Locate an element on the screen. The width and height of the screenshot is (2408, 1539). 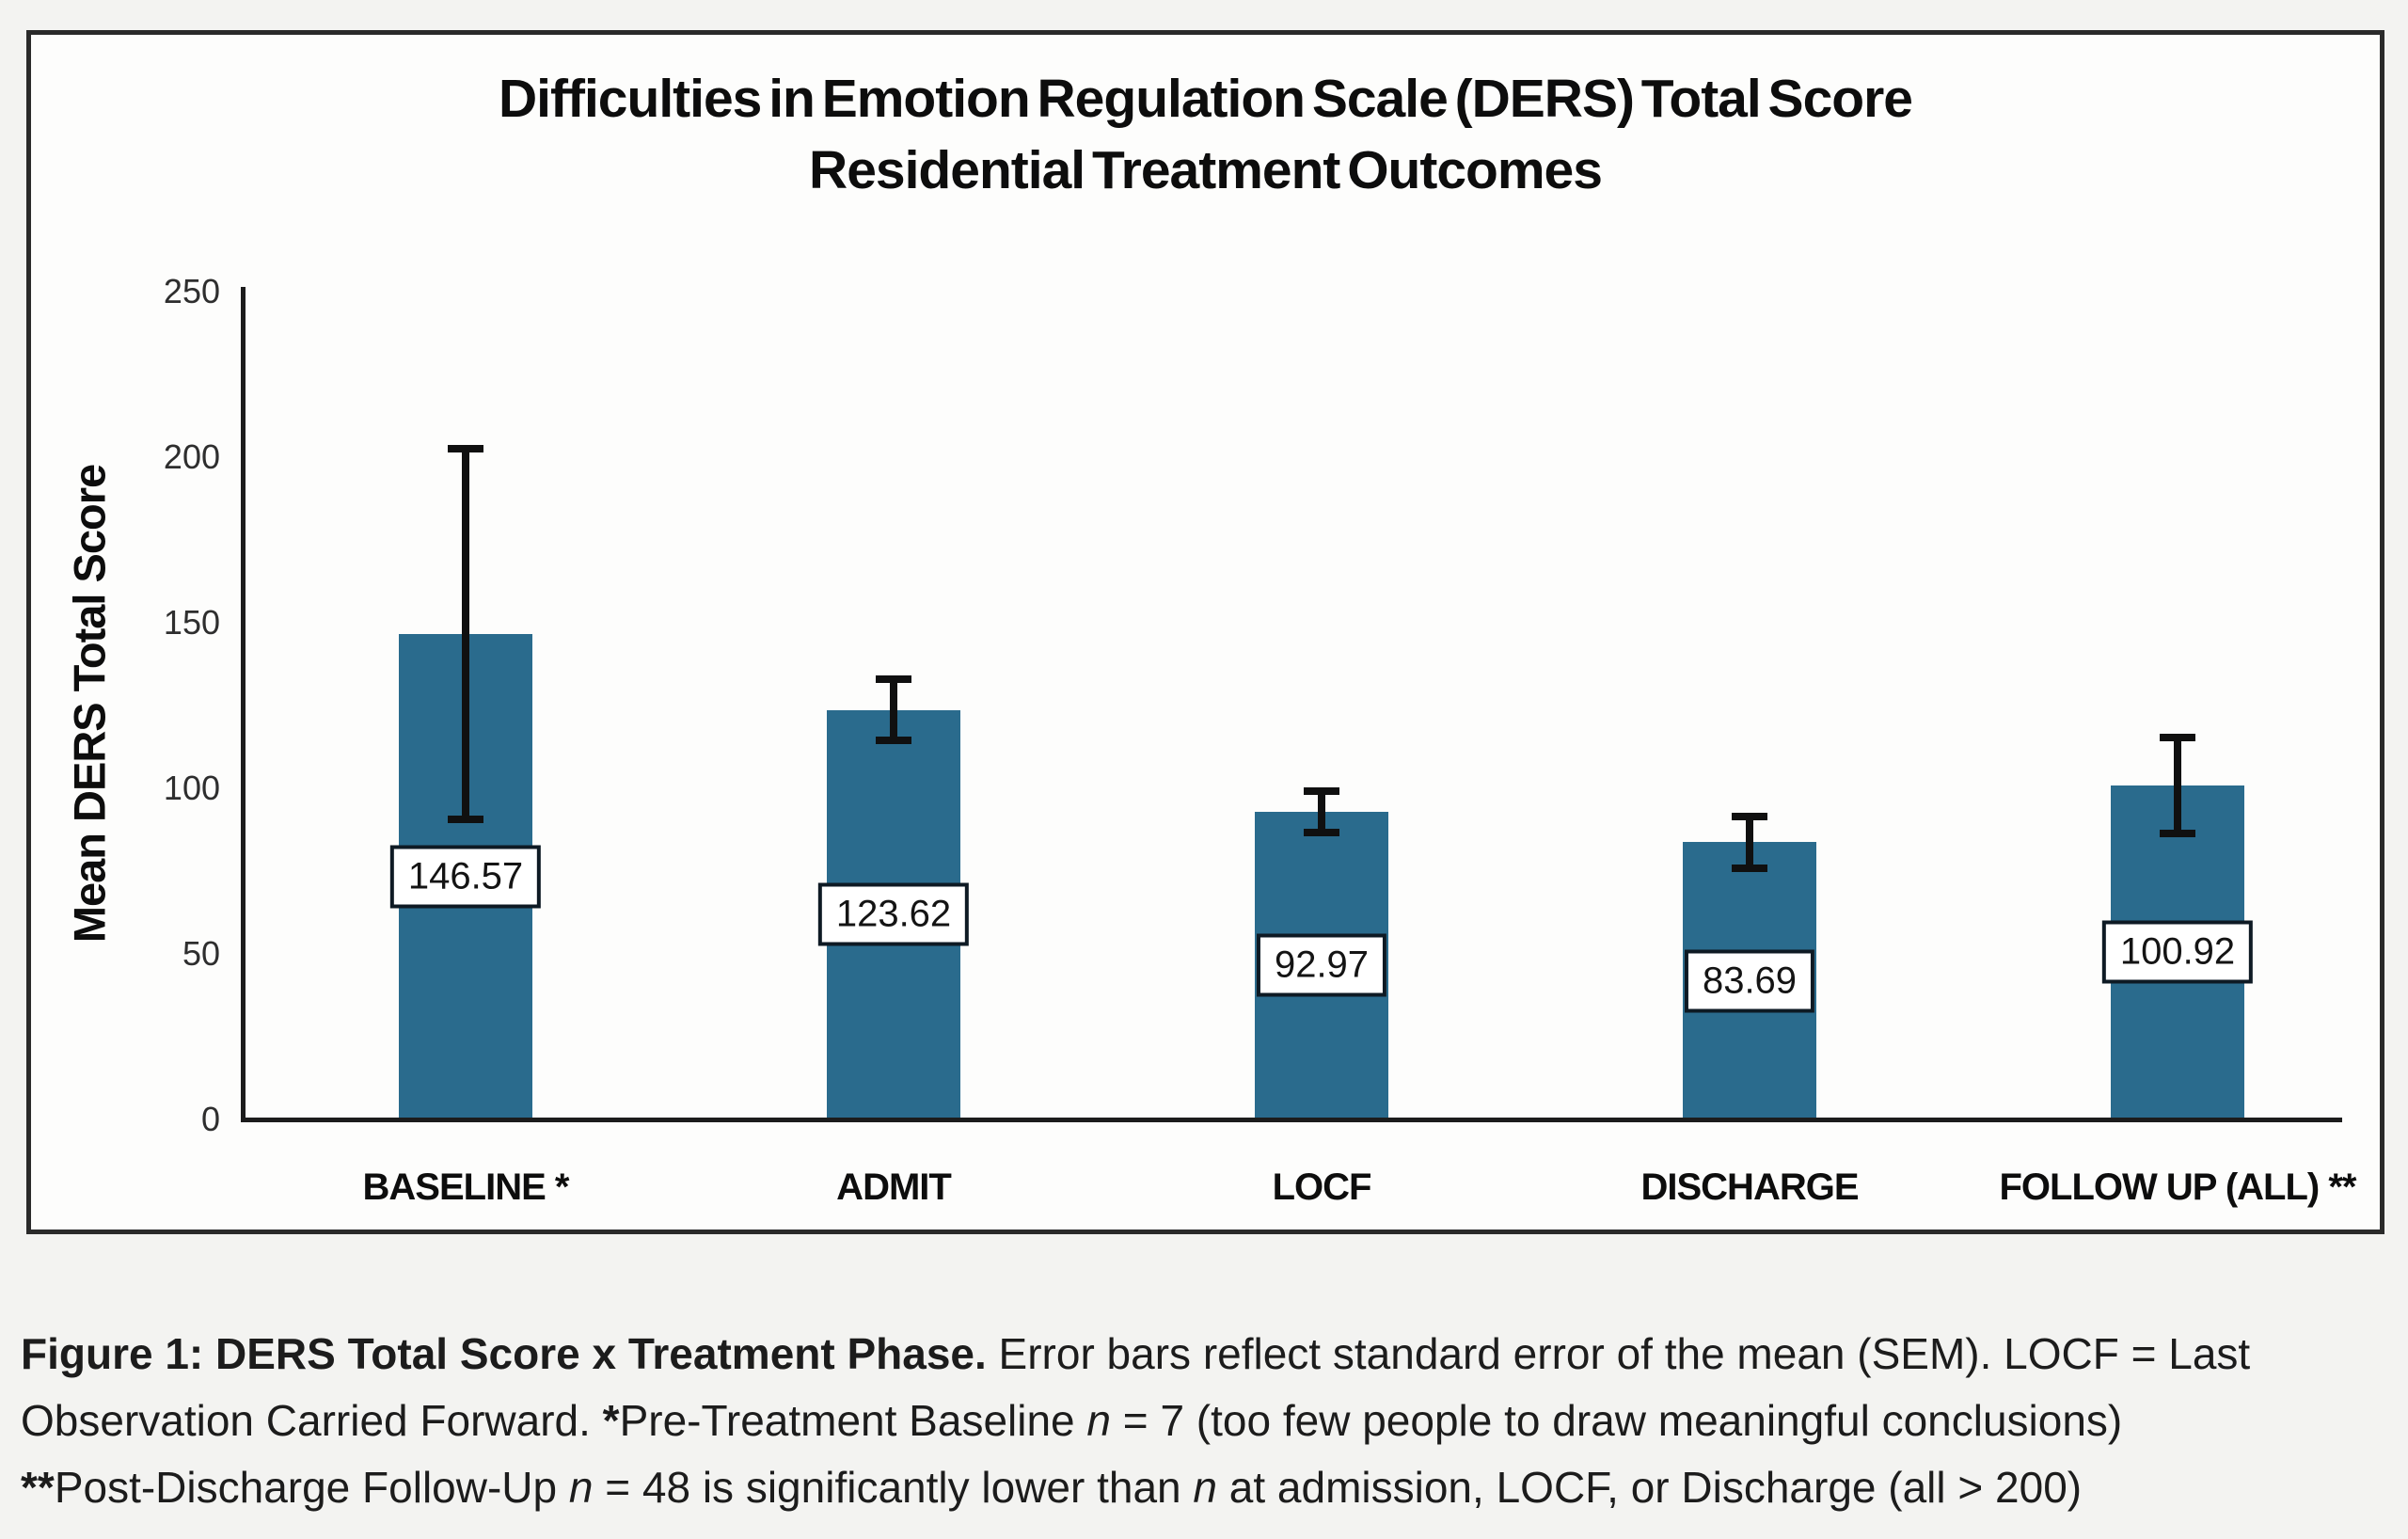
caption-segment: * is located at coordinates (611, 1420).